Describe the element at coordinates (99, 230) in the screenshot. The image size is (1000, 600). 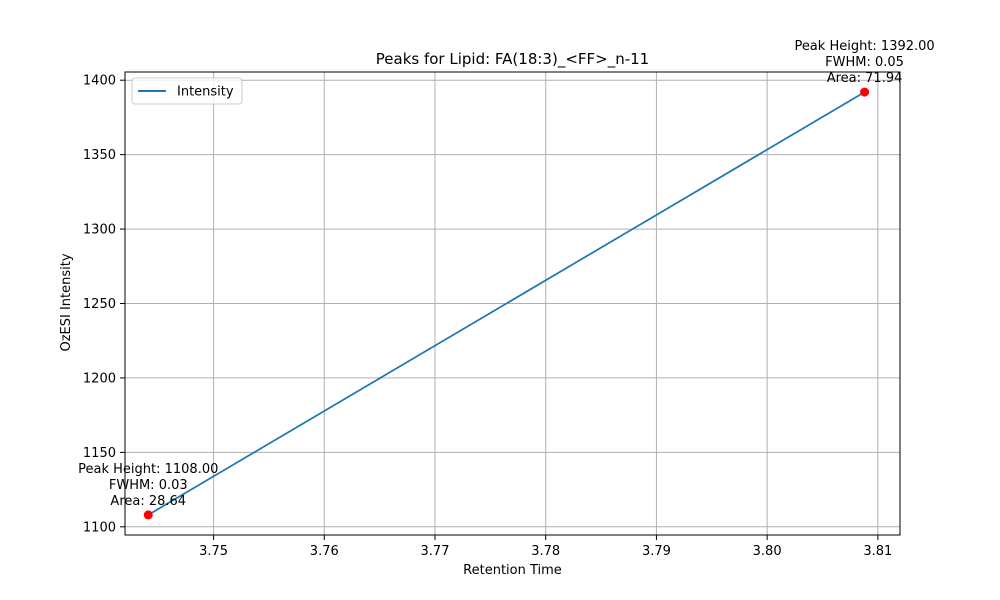
I see `y-tick-label: 1300` at that location.